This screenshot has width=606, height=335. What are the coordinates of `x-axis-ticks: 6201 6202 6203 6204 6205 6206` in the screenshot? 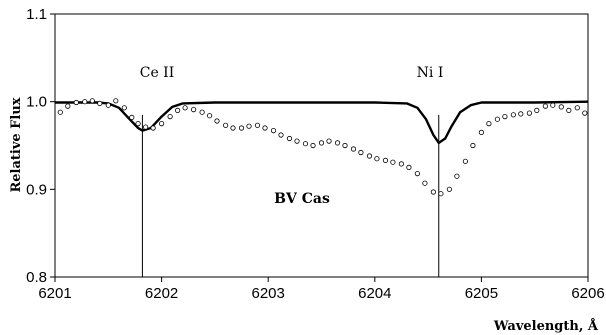 It's located at (321, 289).